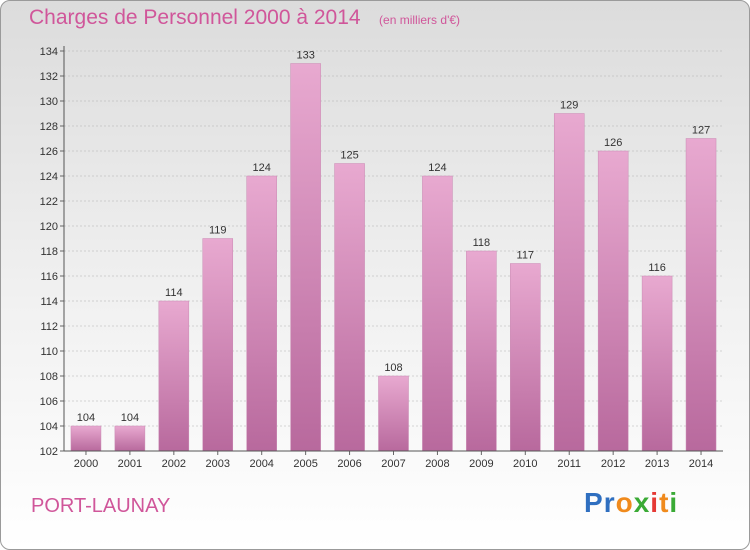 The width and height of the screenshot is (750, 550). Describe the element at coordinates (481, 464) in the screenshot. I see `x-tick-label: 2009` at that location.